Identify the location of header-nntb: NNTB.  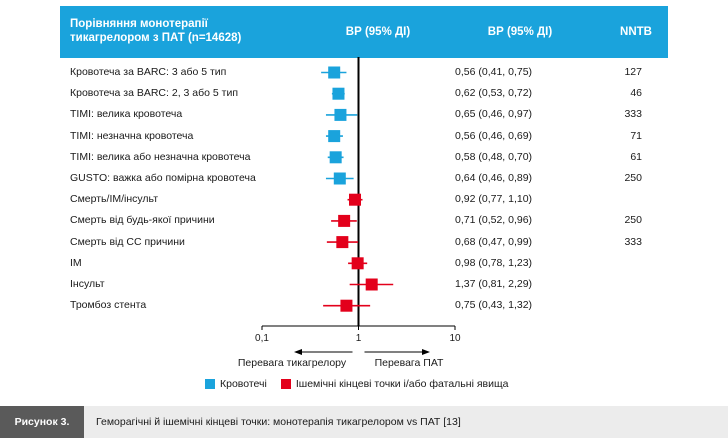
(636, 32).